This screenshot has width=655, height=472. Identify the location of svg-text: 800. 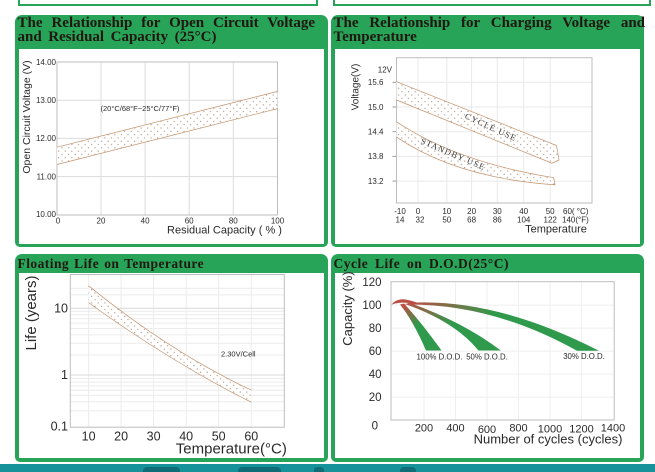
(518, 428).